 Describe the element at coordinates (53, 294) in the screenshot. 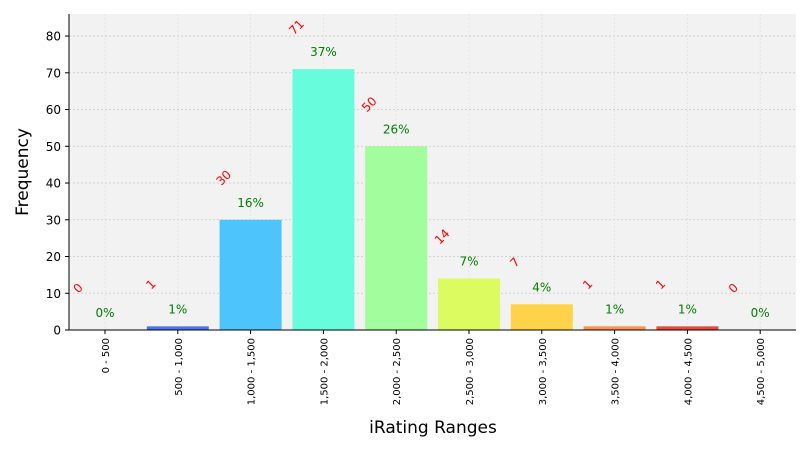

I see `y-tick-label: 10` at that location.